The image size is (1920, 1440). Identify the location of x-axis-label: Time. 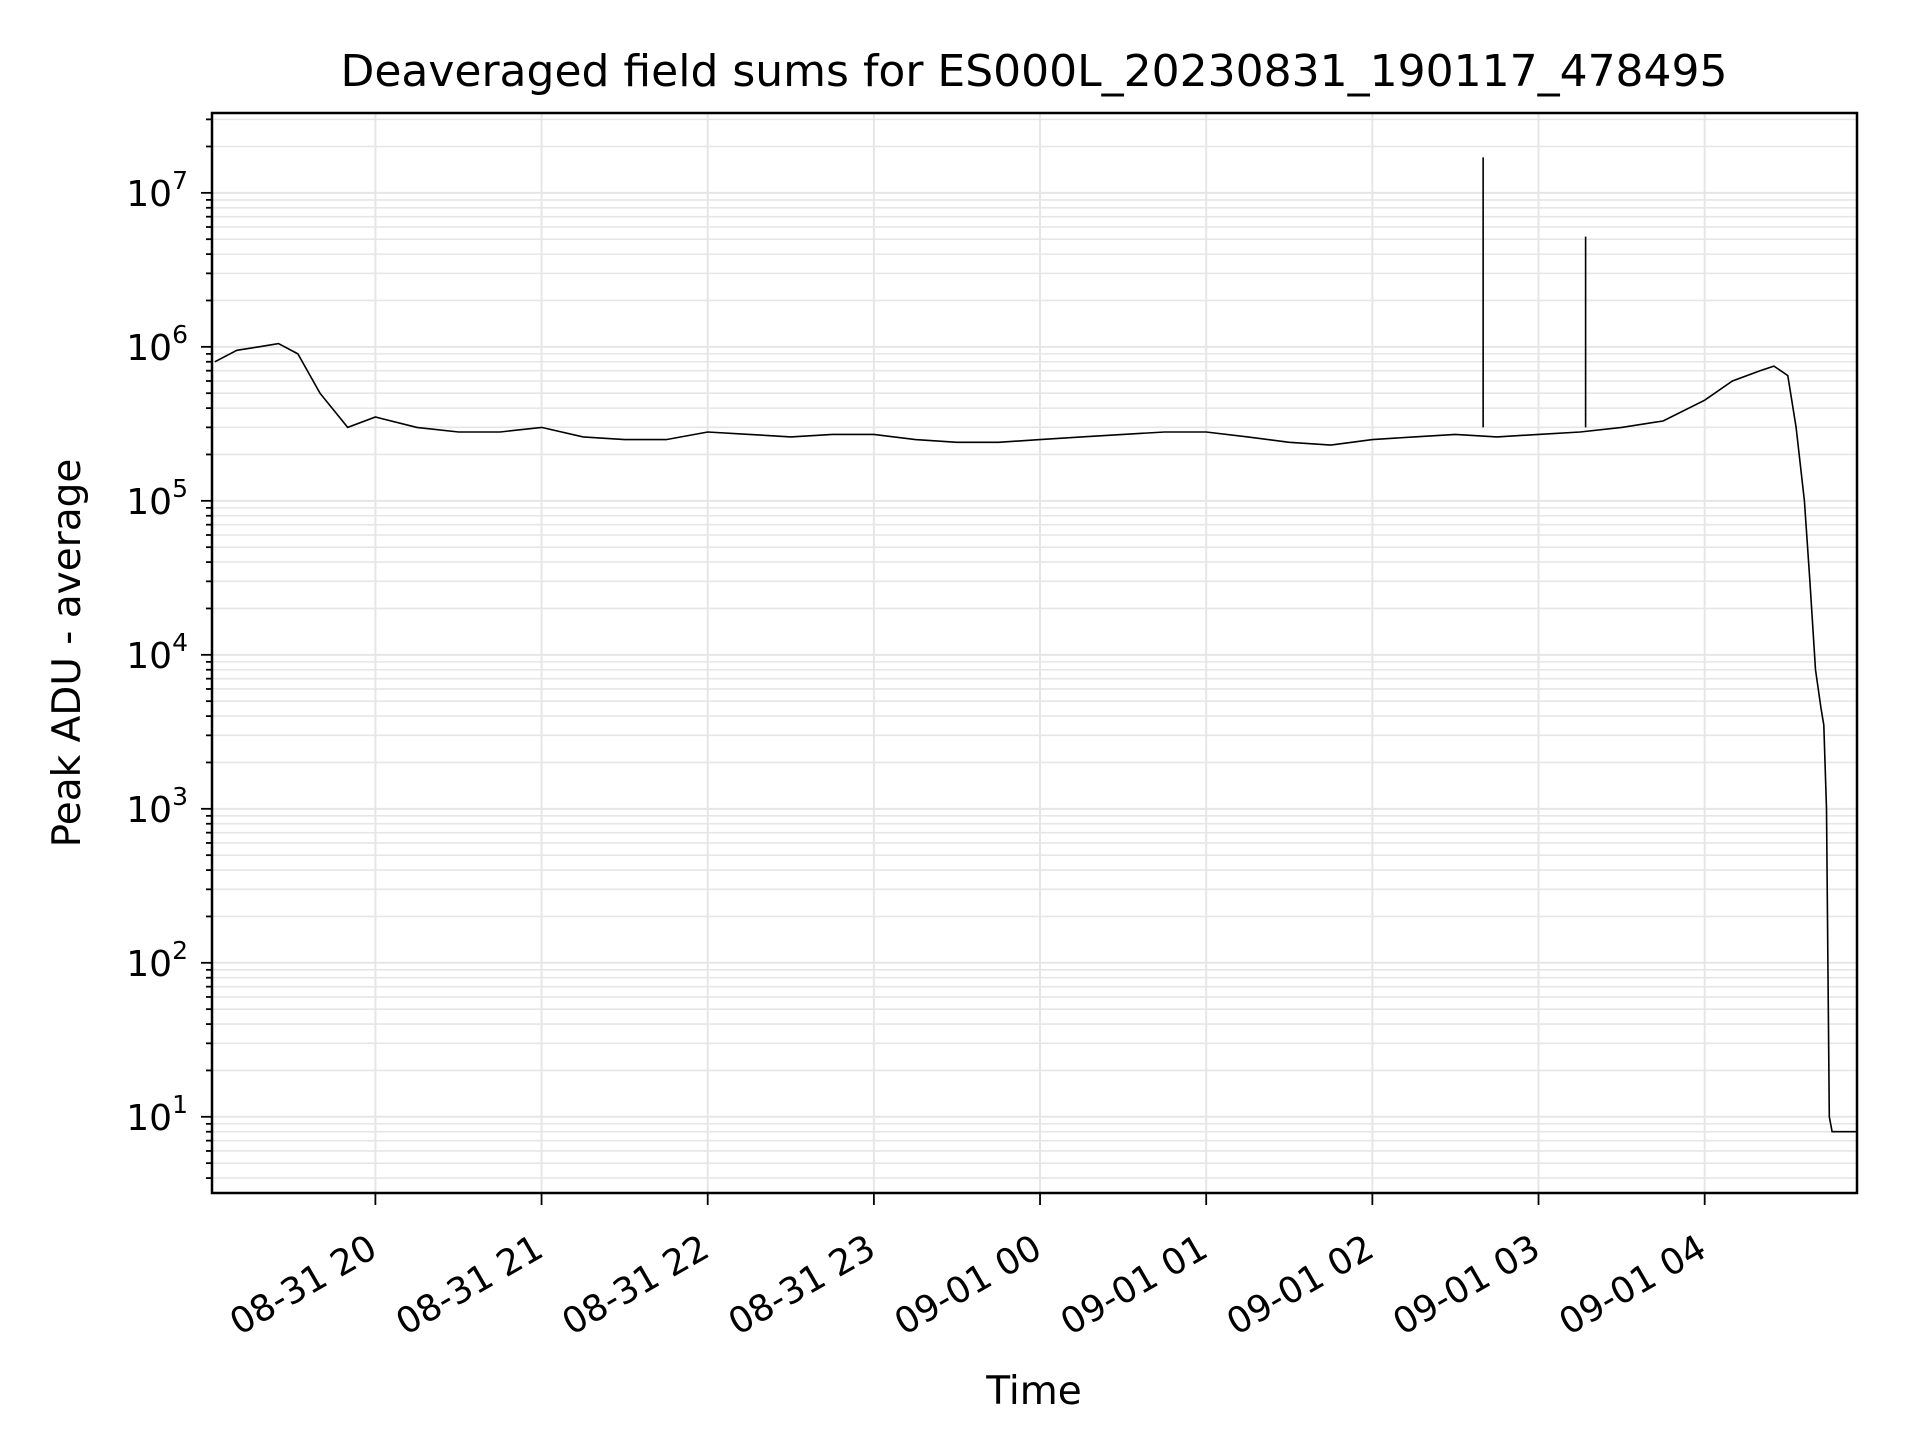
(1033, 1391).